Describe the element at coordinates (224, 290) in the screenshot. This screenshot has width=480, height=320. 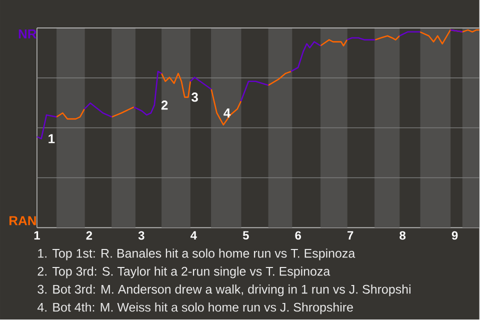
I see `text: 3. Bot 3rd: M. Anderson drew a walk, driving in 1 run vs J. Shropshi` at that location.